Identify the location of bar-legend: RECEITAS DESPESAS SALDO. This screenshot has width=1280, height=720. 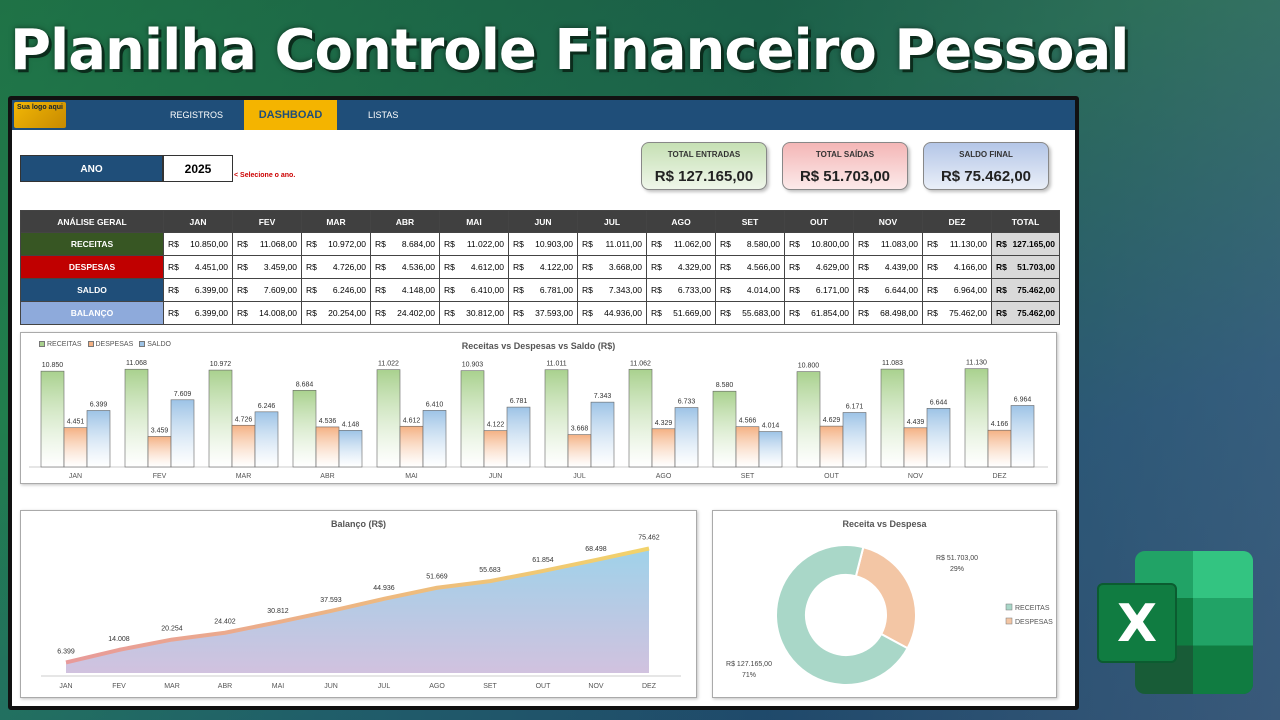
(105, 344).